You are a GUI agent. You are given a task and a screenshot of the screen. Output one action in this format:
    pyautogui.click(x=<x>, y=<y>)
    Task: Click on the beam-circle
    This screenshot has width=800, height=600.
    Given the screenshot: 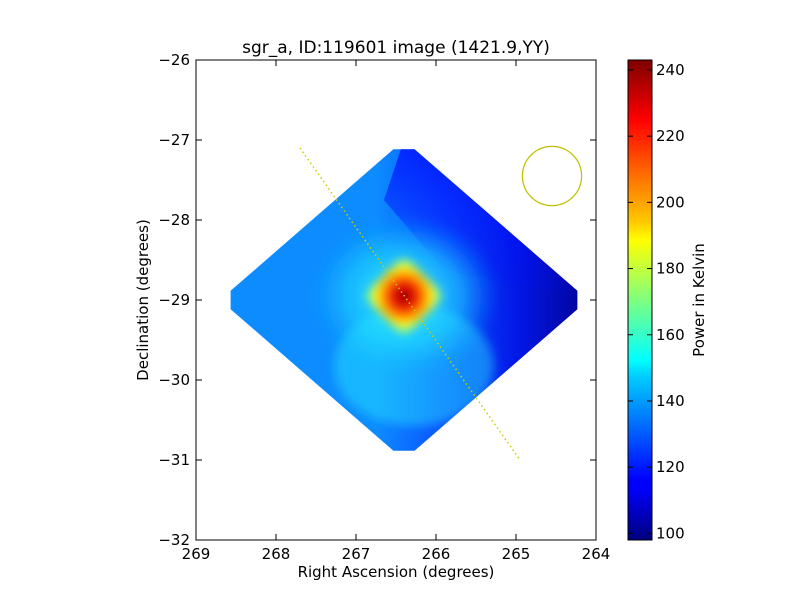 What is the action you would take?
    pyautogui.click(x=552, y=176)
    